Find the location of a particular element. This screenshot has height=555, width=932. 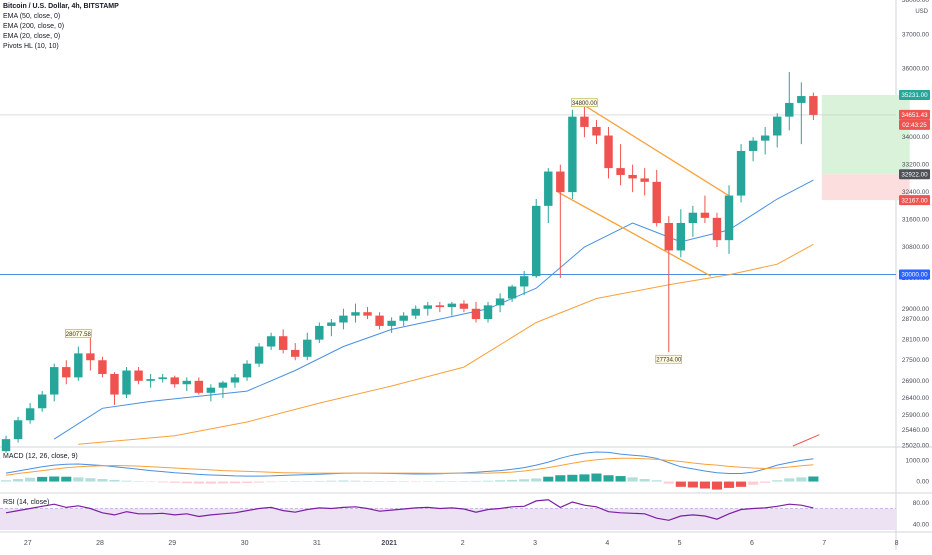

pivot-label: 27734.00 is located at coordinates (669, 361).